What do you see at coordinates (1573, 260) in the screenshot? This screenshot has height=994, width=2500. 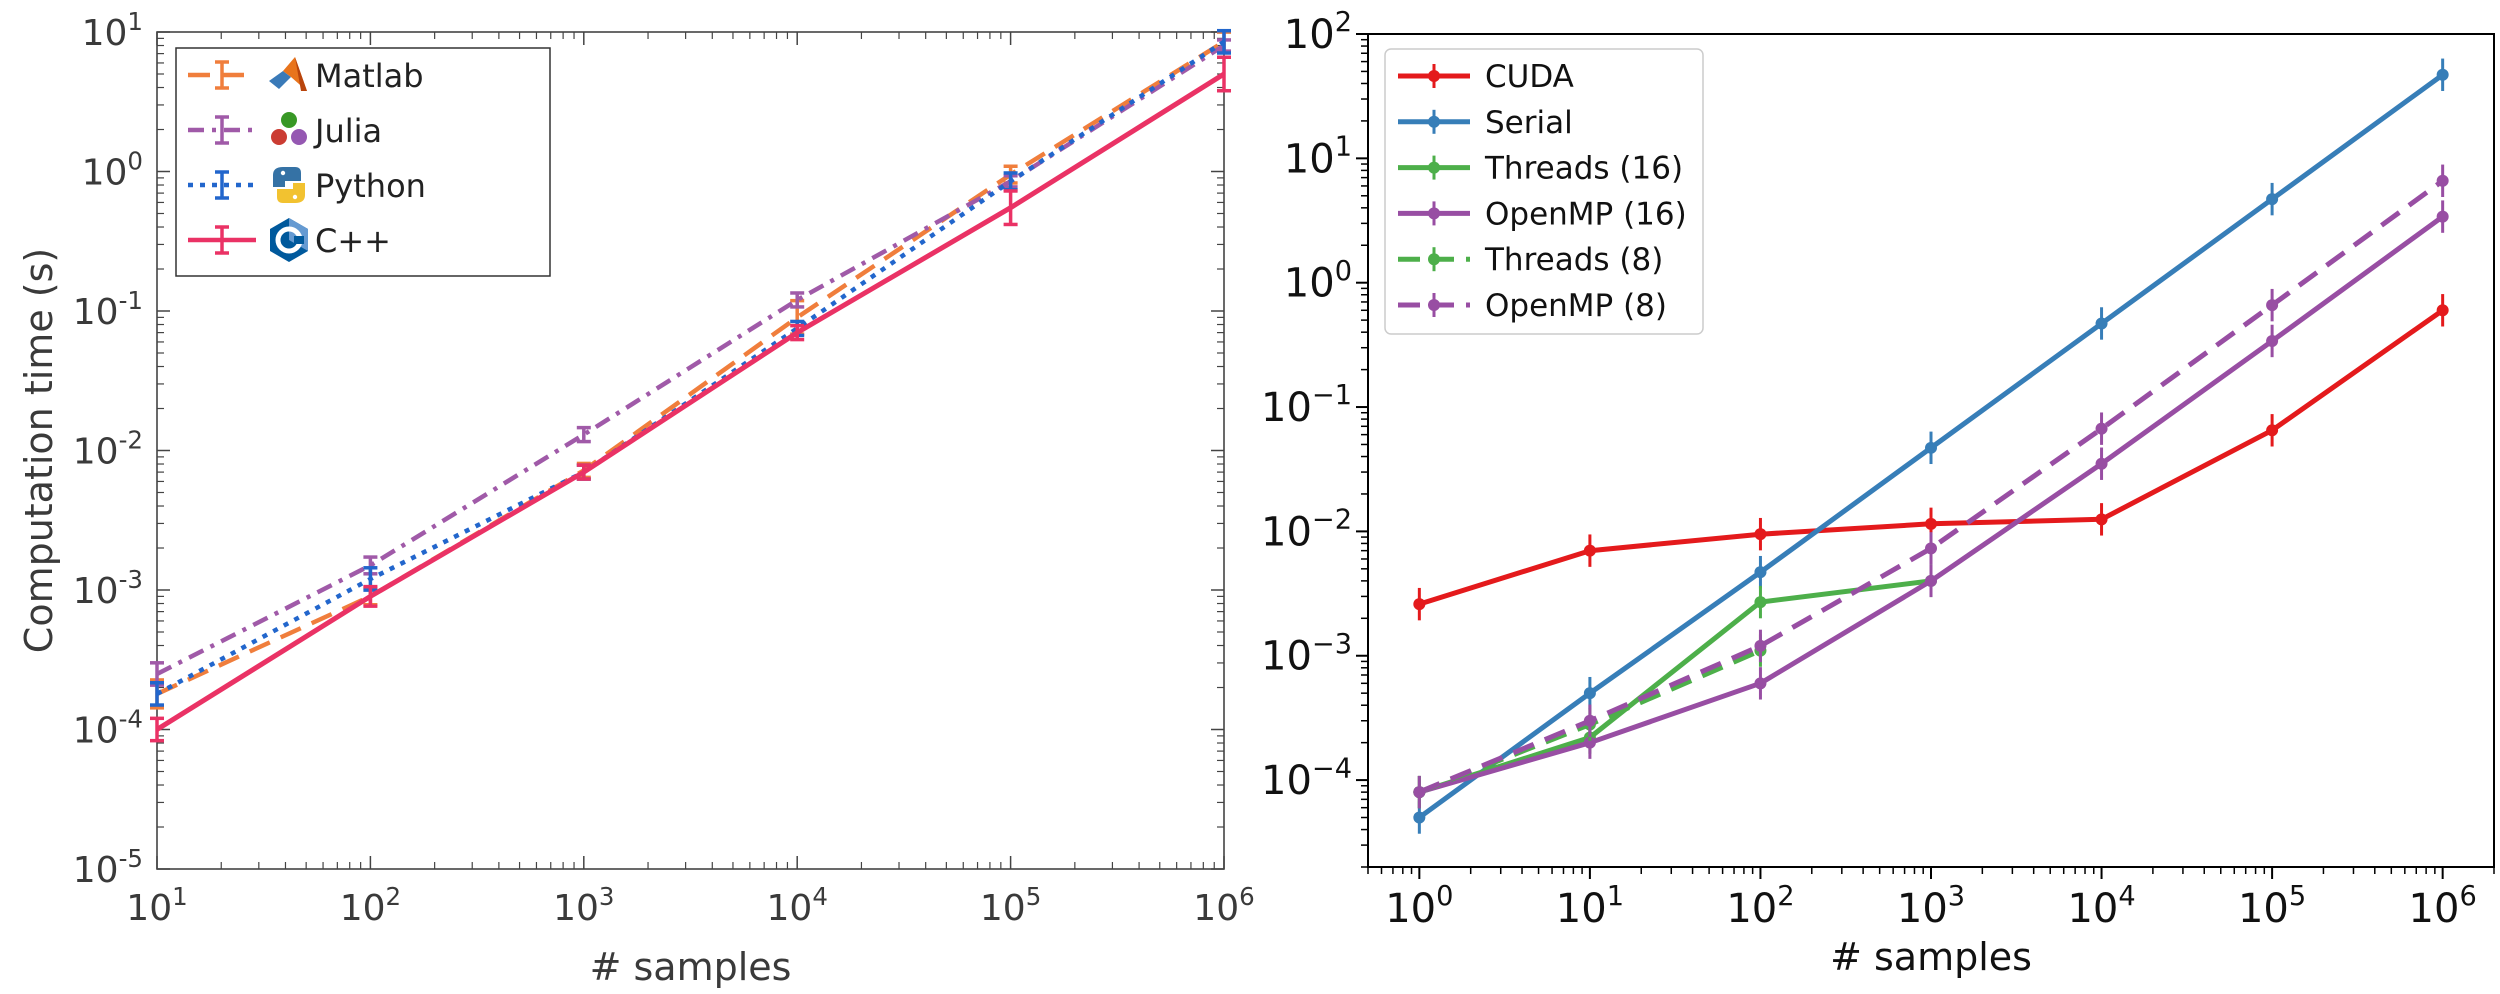 I see `legend-label: Threads (8)` at bounding box center [1573, 260].